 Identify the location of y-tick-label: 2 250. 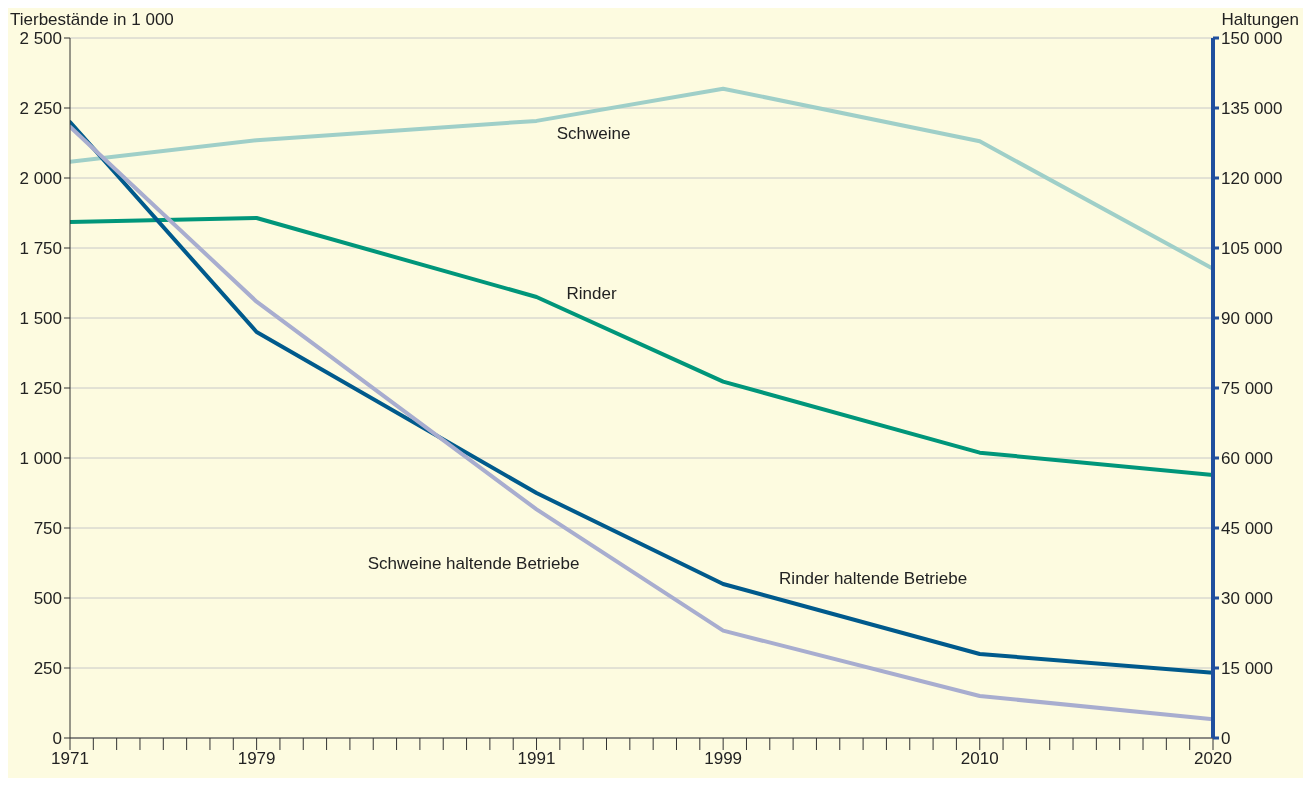
(40, 109).